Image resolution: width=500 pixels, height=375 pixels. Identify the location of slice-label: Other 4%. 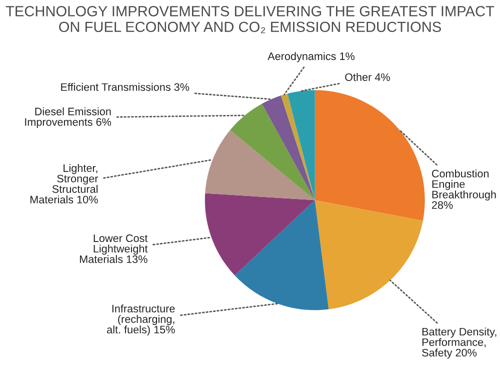
(367, 77).